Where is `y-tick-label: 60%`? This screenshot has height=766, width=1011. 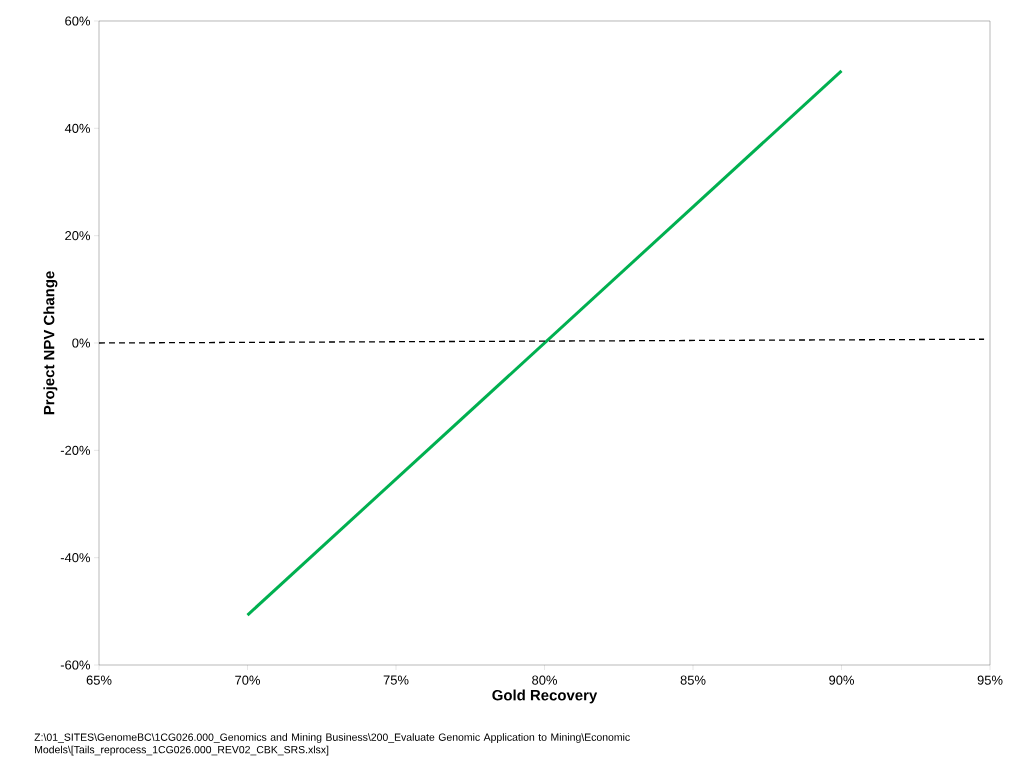 y-tick-label: 60% is located at coordinates (78, 21).